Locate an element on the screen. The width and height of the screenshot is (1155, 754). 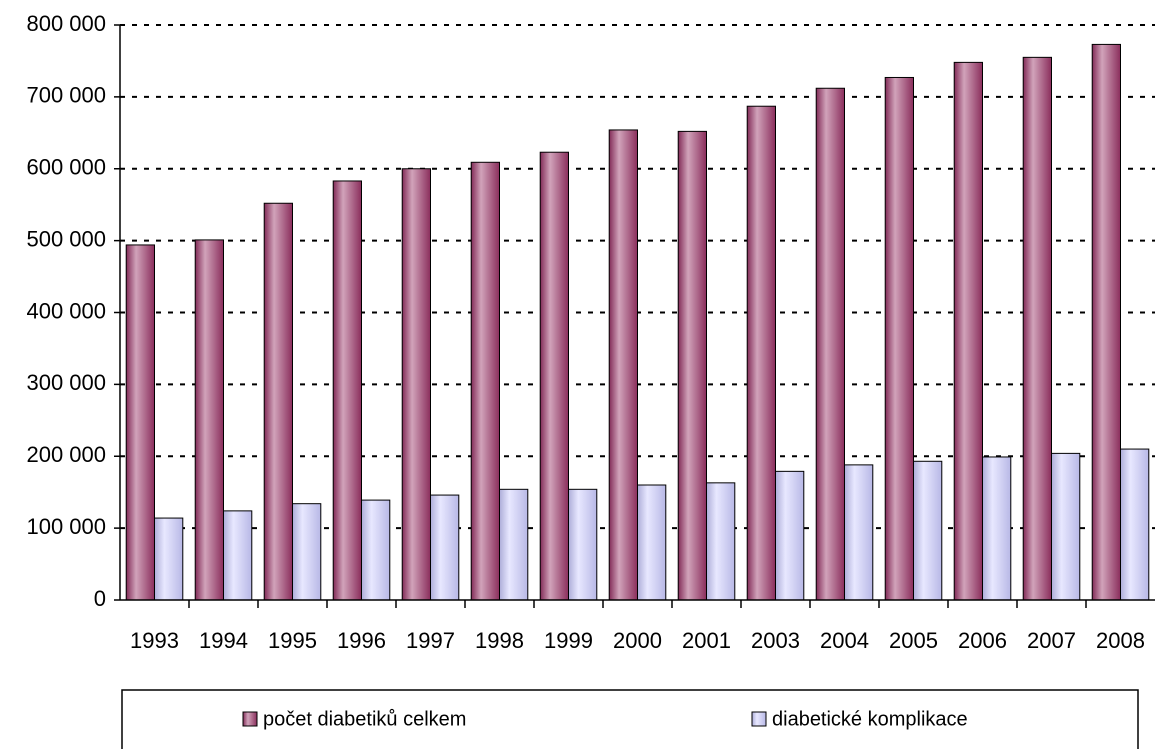
x-tick-label: 1994 is located at coordinates (223, 640).